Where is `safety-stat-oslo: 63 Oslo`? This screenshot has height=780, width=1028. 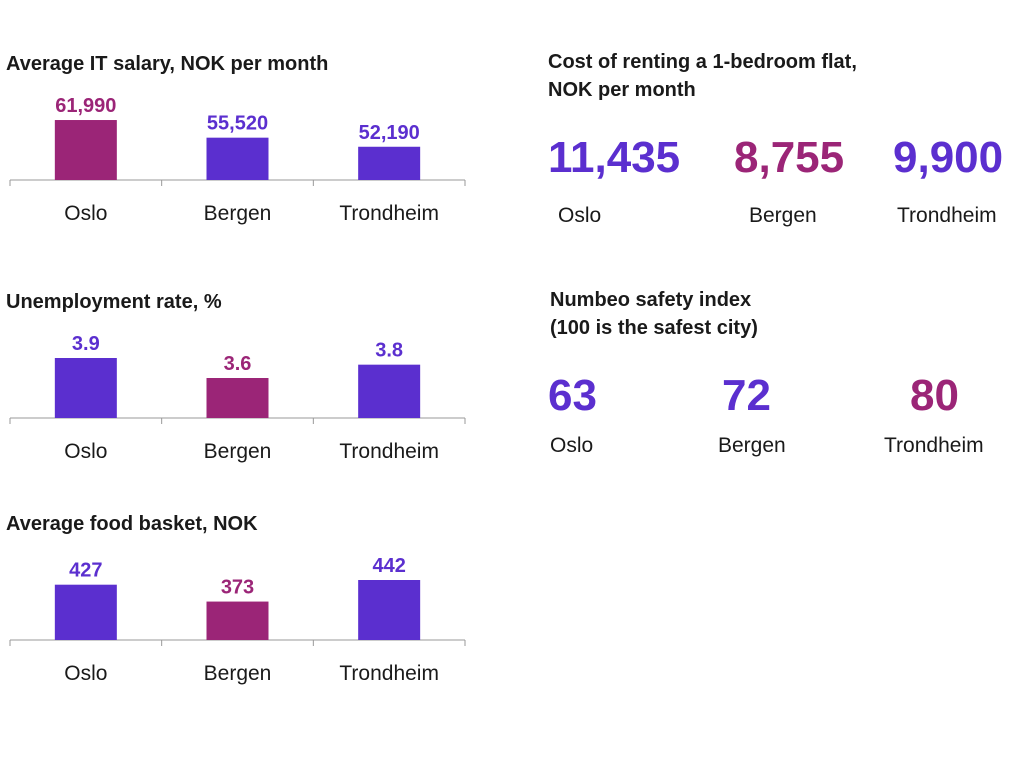
safety-stat-oslo: 63 Oslo is located at coordinates (572, 415).